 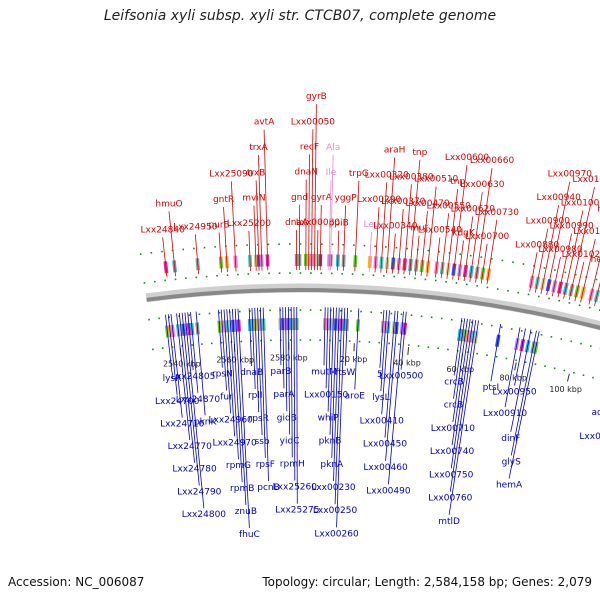 What do you see at coordinates (411, 177) in the screenshot?
I see `gene-label: Lxx00380` at bounding box center [411, 177].